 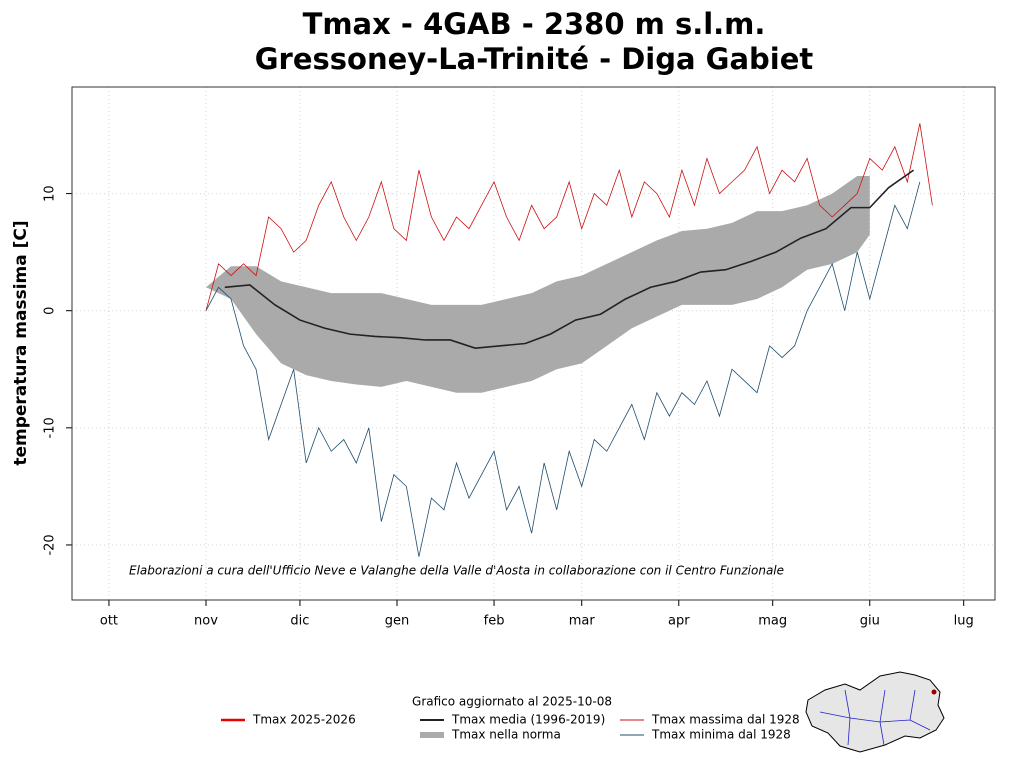 What do you see at coordinates (725, 720) in the screenshot?
I see `legend-label: Tmax massima dal 1928` at bounding box center [725, 720].